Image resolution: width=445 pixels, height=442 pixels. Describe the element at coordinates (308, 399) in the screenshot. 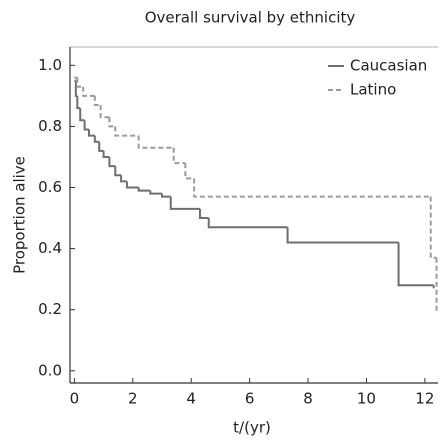

I see `x-tick-label: 8` at that location.